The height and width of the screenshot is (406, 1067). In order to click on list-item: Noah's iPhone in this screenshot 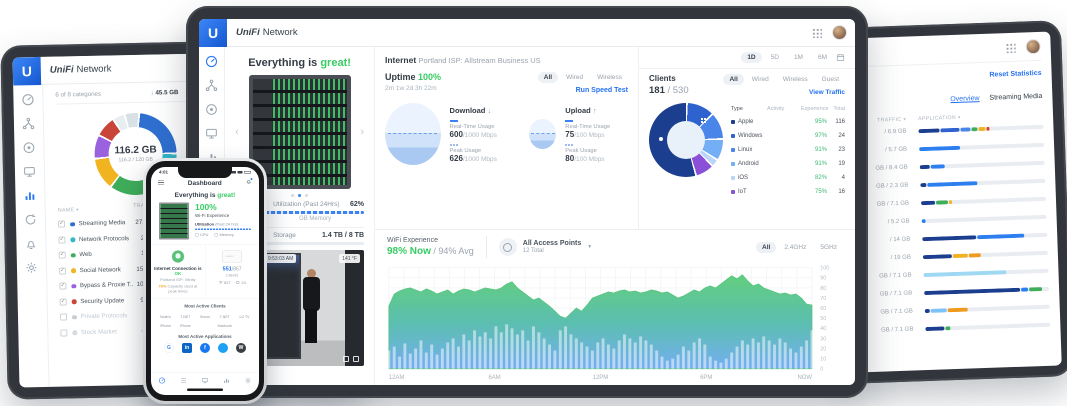, I will do `click(165, 321)`.